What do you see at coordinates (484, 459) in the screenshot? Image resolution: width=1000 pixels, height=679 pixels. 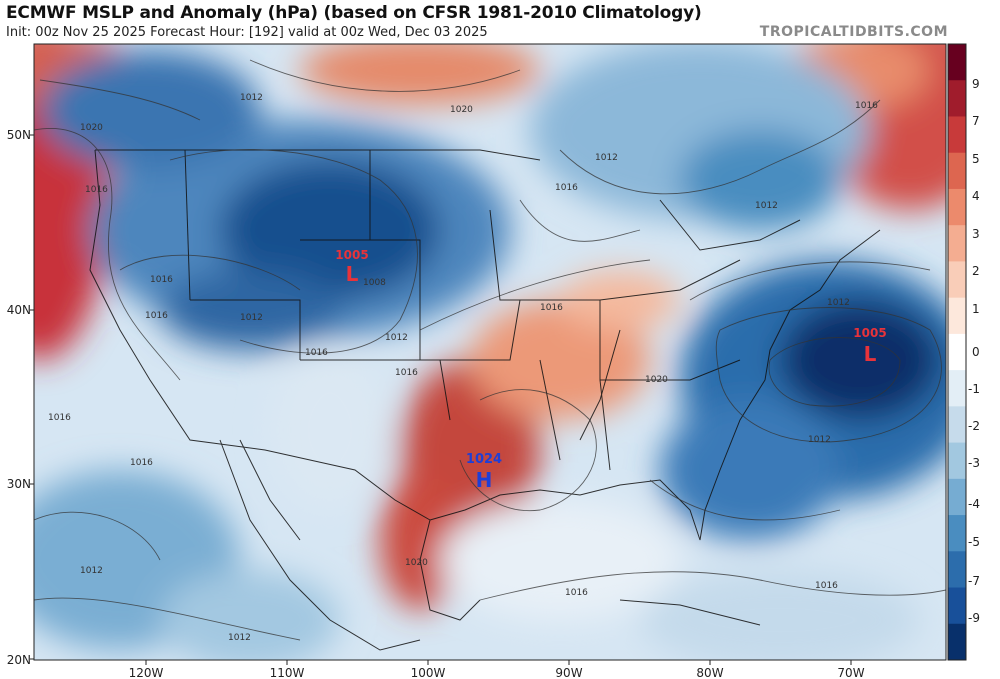 I see `high-pressure-value: 1024` at bounding box center [484, 459].